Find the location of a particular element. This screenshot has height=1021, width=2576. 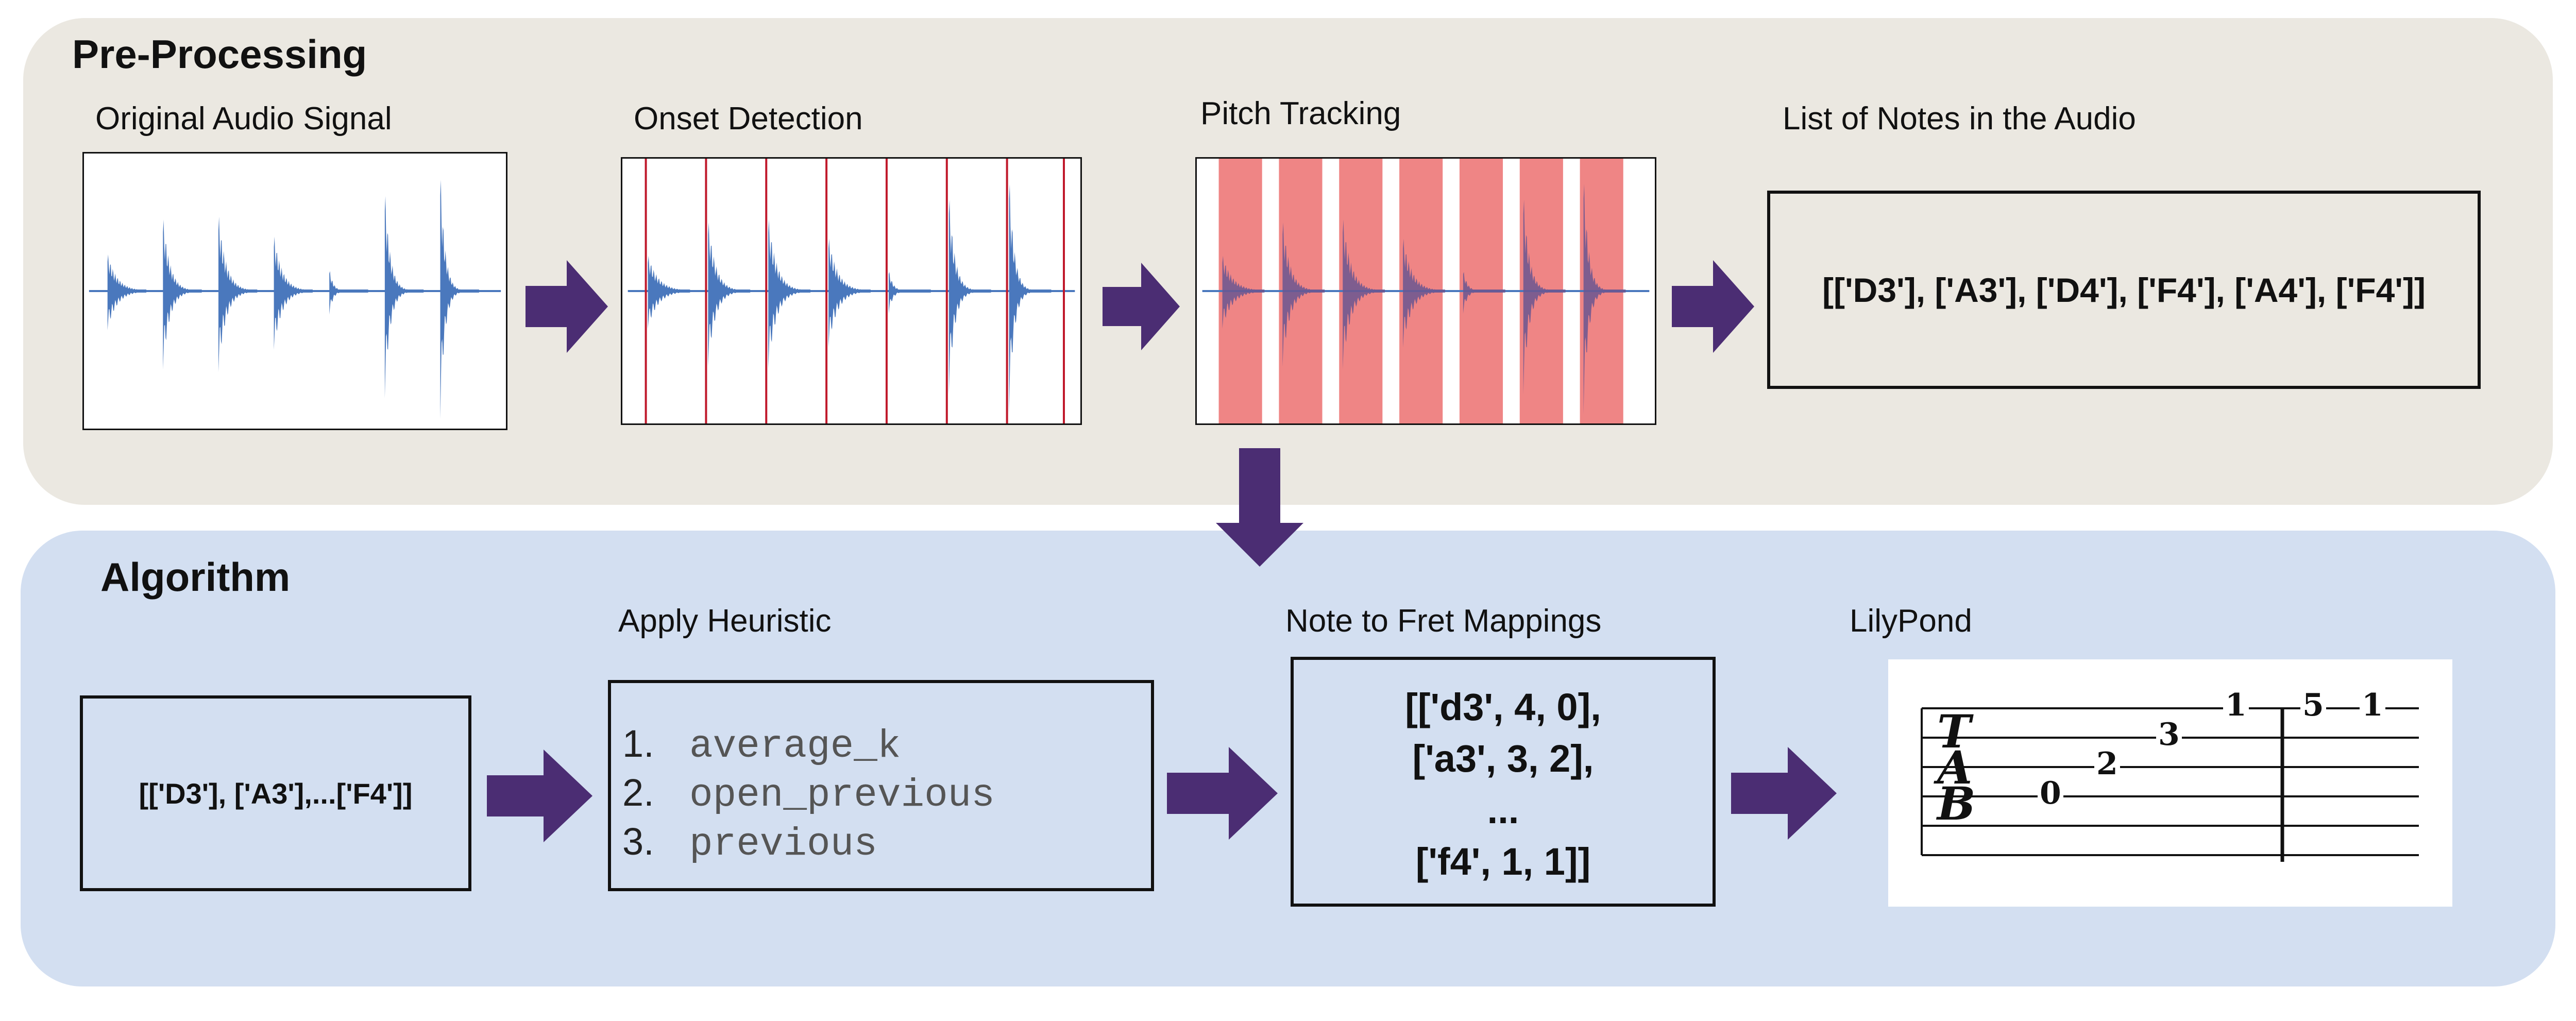

tab-clef-letter: T is located at coordinates (1954, 731).